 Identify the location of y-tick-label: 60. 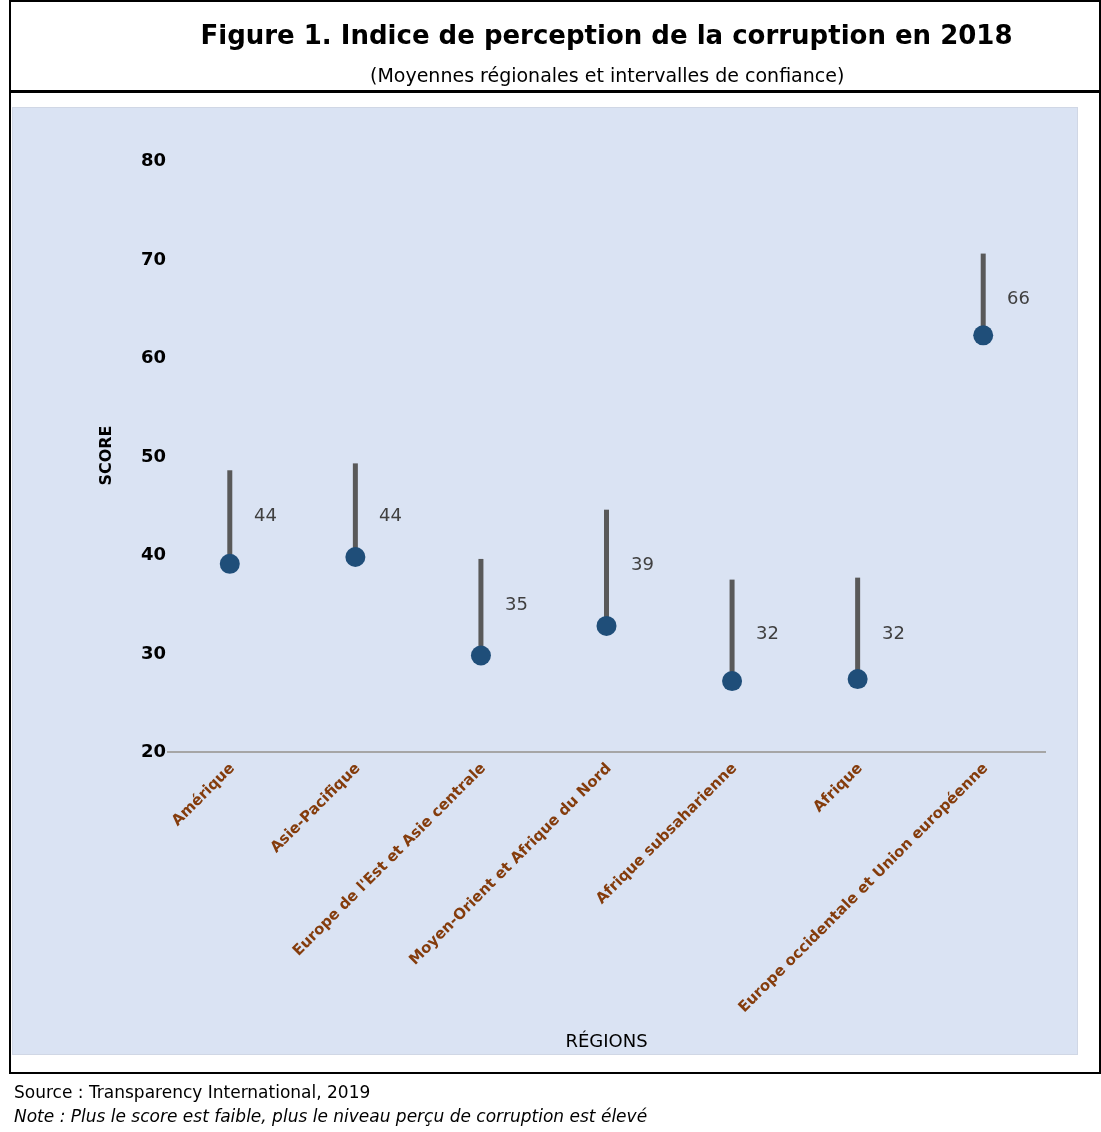
(153, 357).